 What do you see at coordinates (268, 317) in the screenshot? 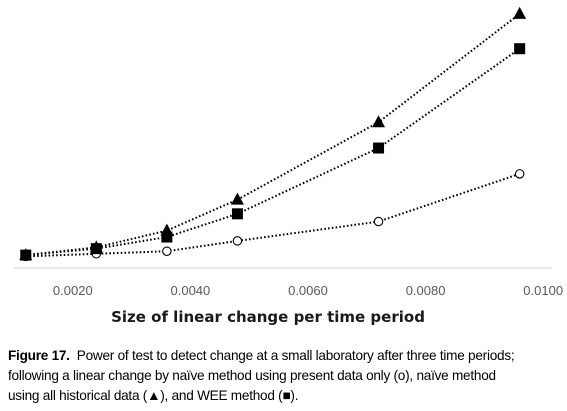
I see `x-axis-label: Size of linear change per time period` at bounding box center [268, 317].